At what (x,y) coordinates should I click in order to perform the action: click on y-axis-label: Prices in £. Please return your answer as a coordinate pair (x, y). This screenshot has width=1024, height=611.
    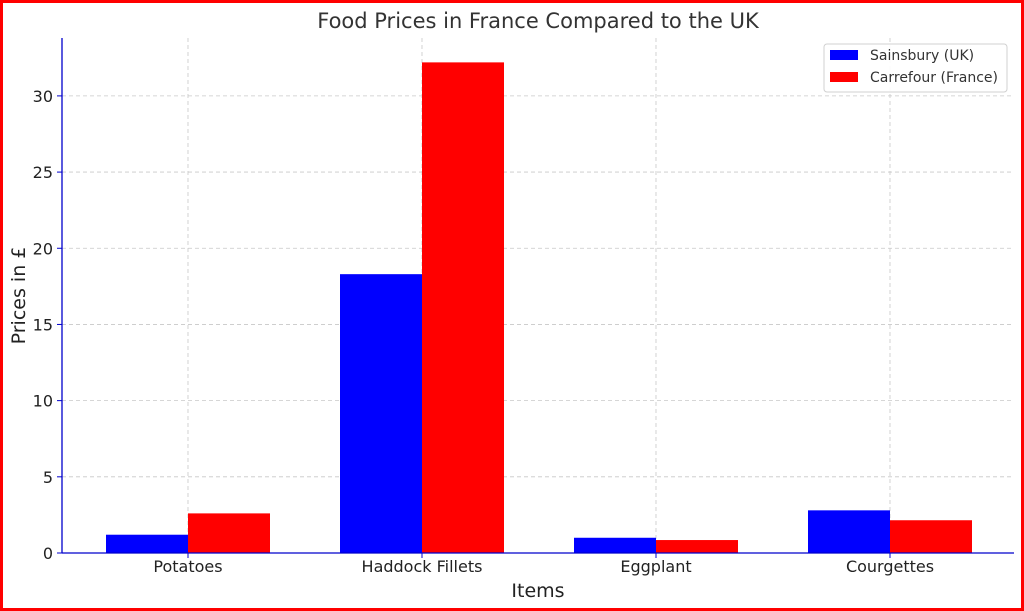
    Looking at the image, I should click on (19, 296).